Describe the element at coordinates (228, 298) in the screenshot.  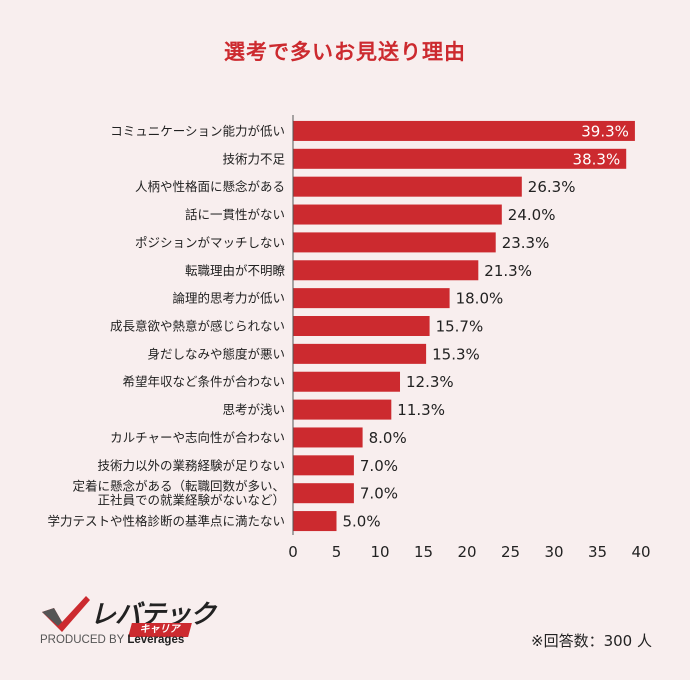
I see `category-label: 論理的思考力が低い` at that location.